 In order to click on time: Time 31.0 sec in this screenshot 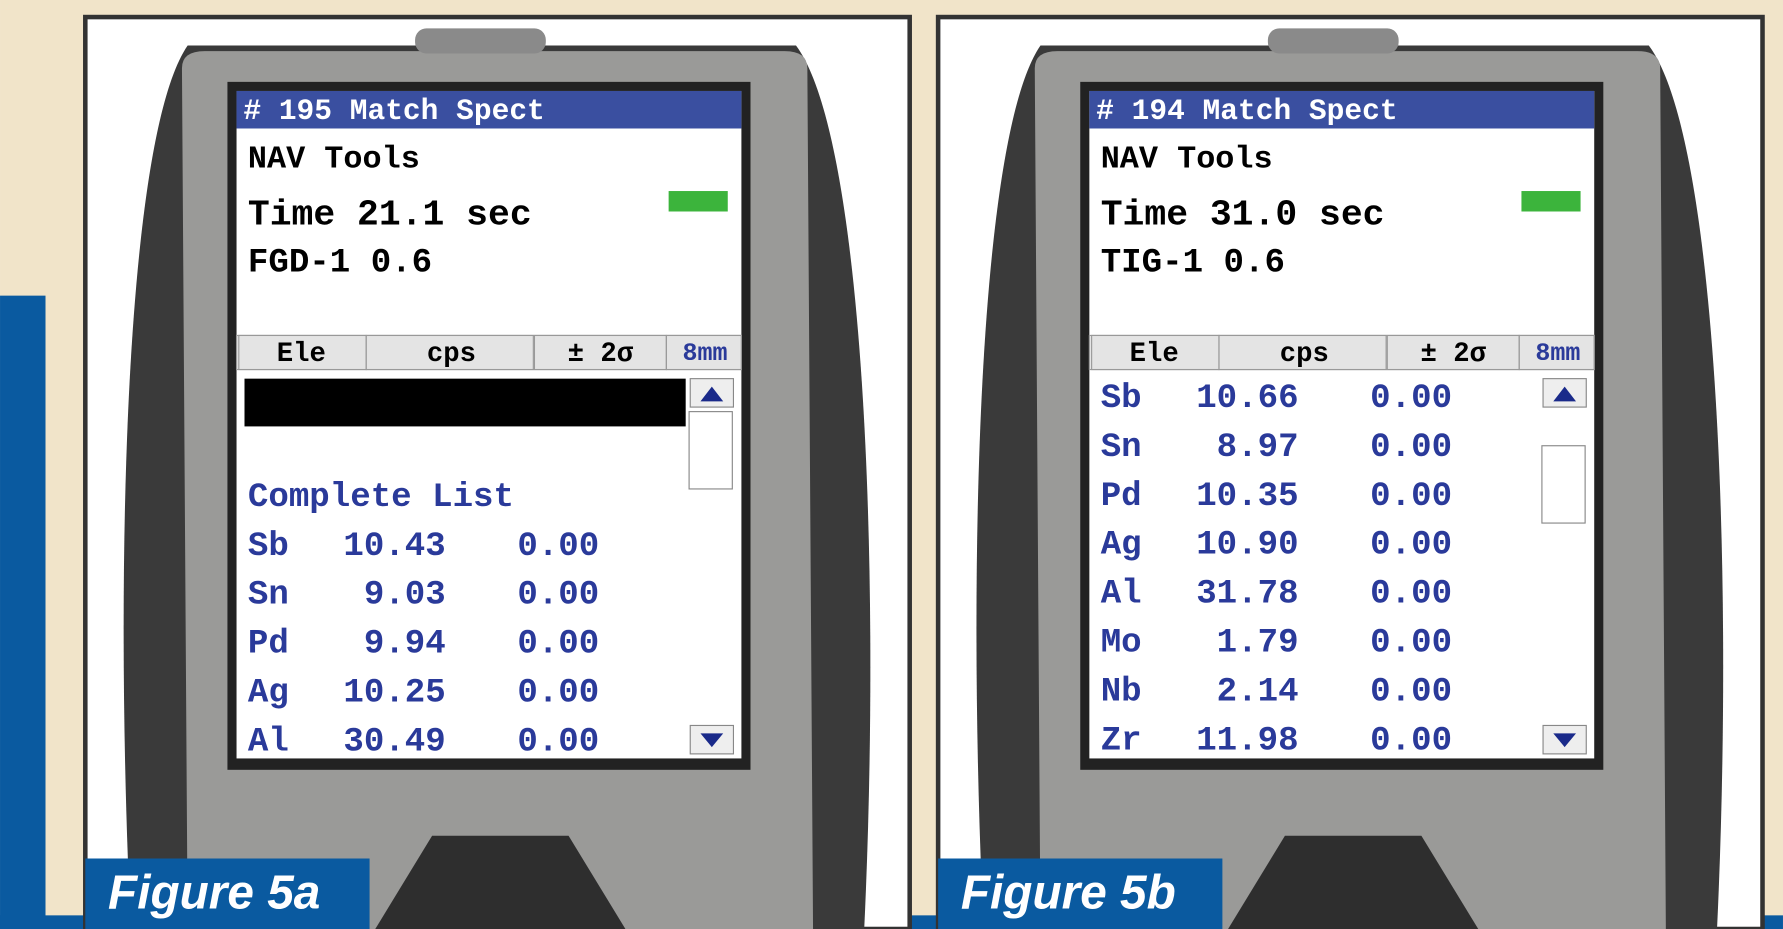, I will do `click(1243, 215)`.